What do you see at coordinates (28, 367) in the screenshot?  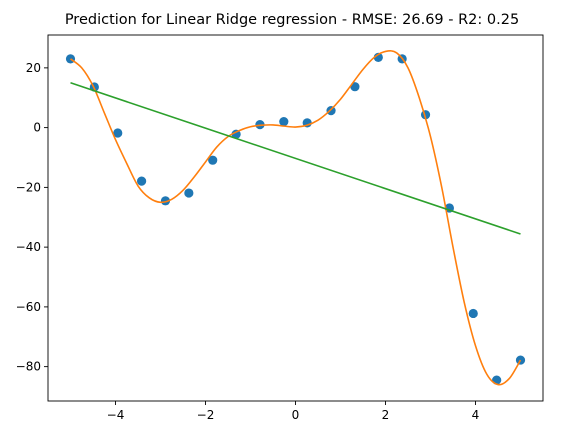 I see `y-tick-label: −80` at bounding box center [28, 367].